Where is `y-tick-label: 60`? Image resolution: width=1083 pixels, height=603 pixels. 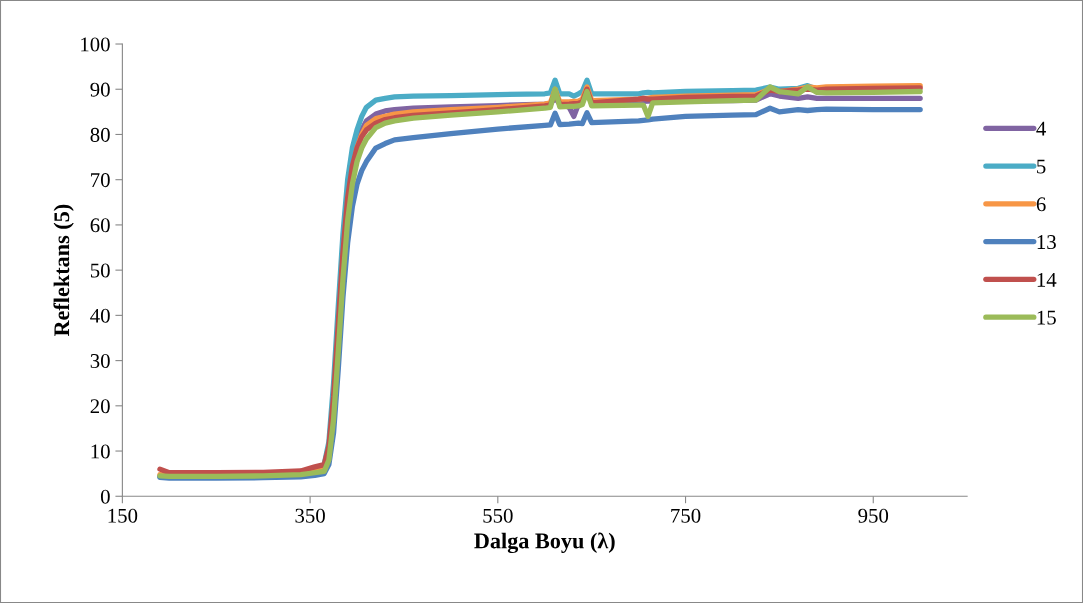 y-tick-label: 60 is located at coordinates (100, 225).